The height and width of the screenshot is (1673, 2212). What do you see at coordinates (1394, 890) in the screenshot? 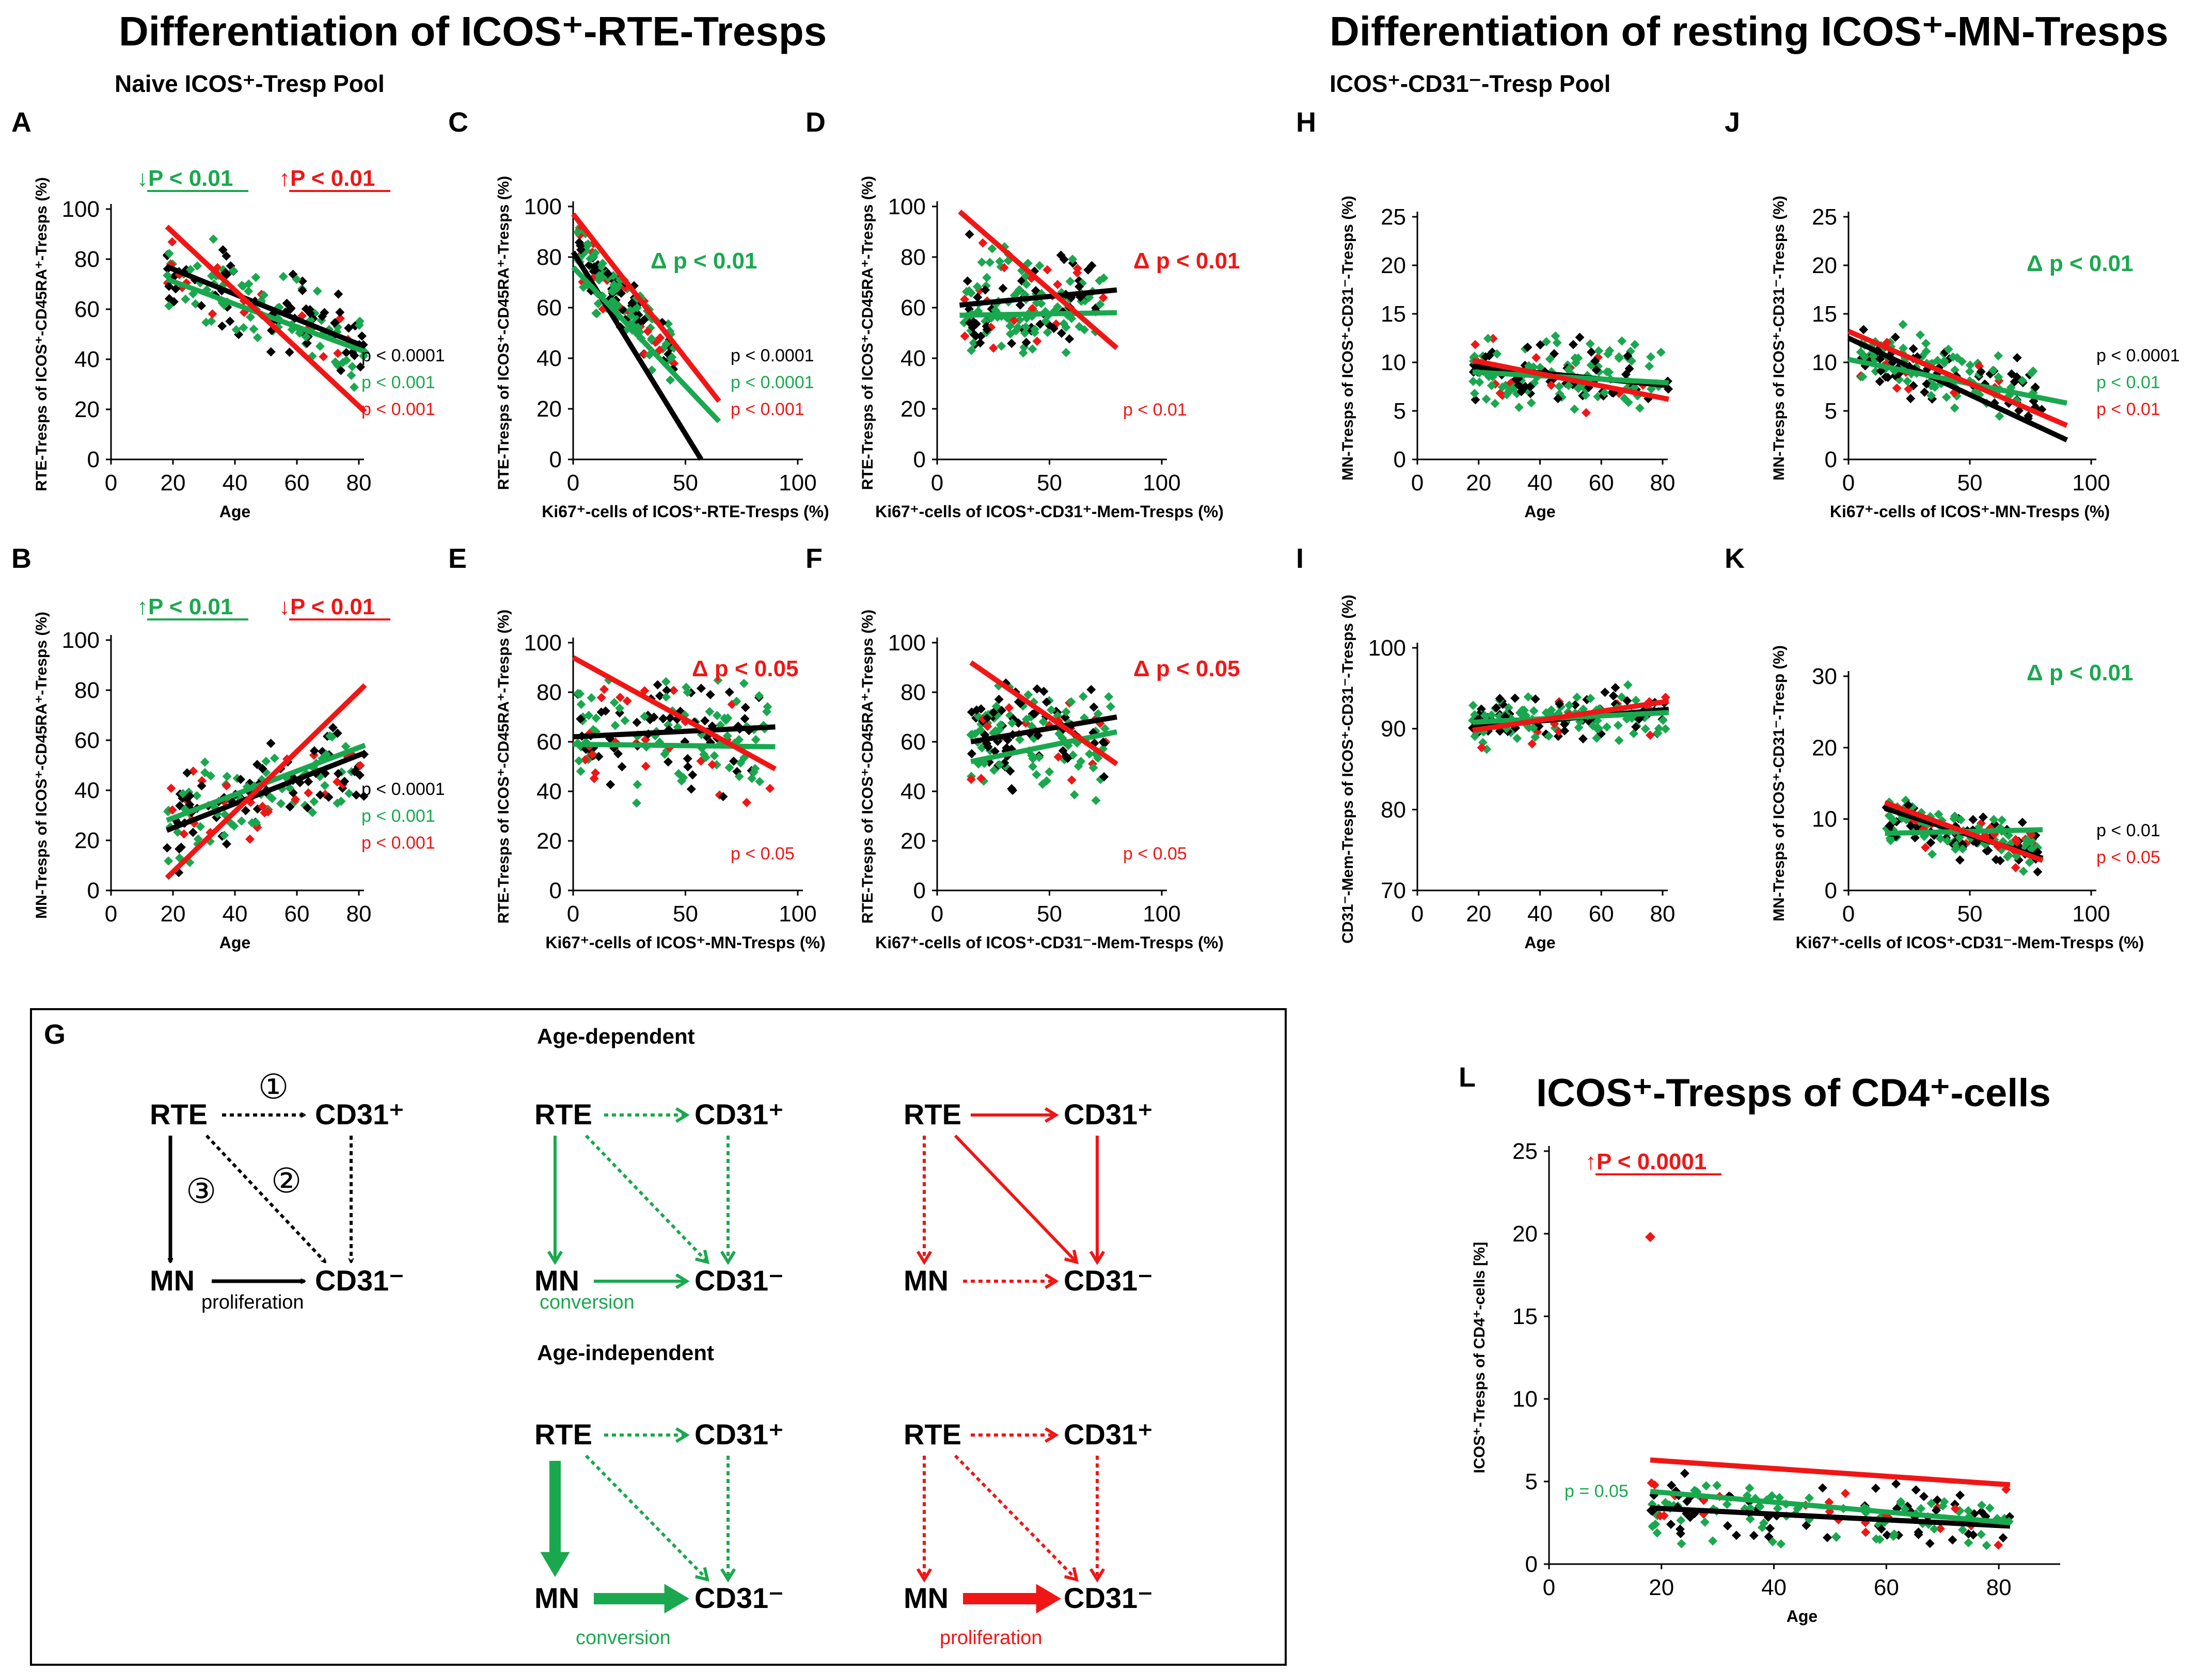
I see `y-tick-label: 70` at bounding box center [1394, 890].